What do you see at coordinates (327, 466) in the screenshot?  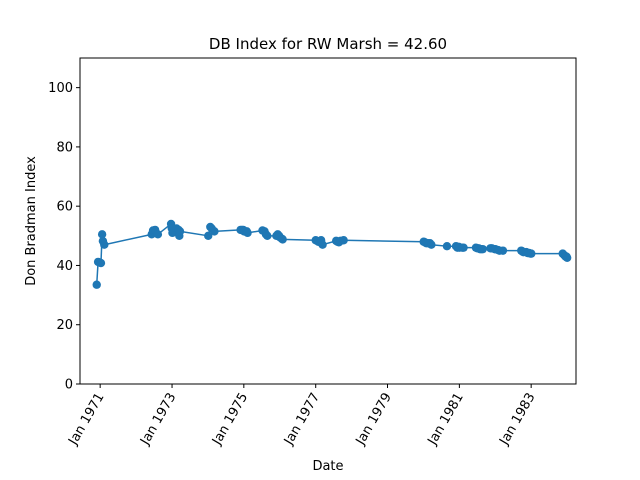 I see `x-axis-label: Date` at bounding box center [327, 466].